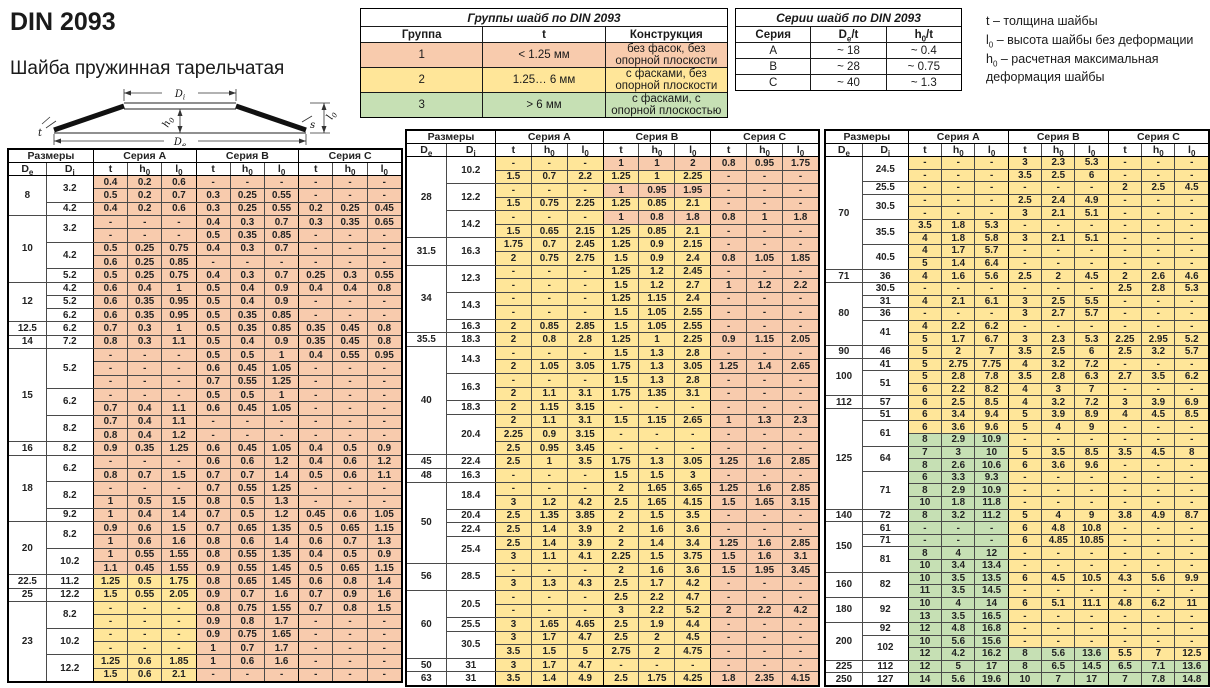  Describe the element at coordinates (316, 342) in the screenshot. I see `series-c-t-cell: 0.35` at that location.